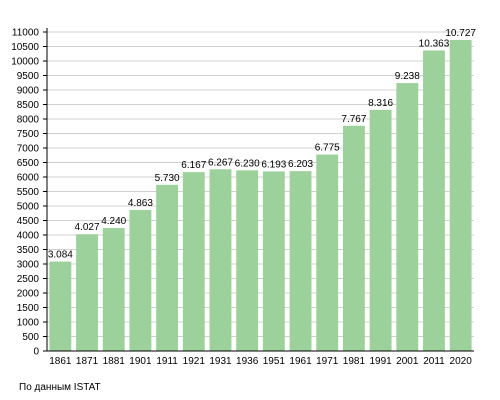 The width and height of the screenshot is (500, 400). I want to click on y-tick-label: 6000, so click(28, 178).